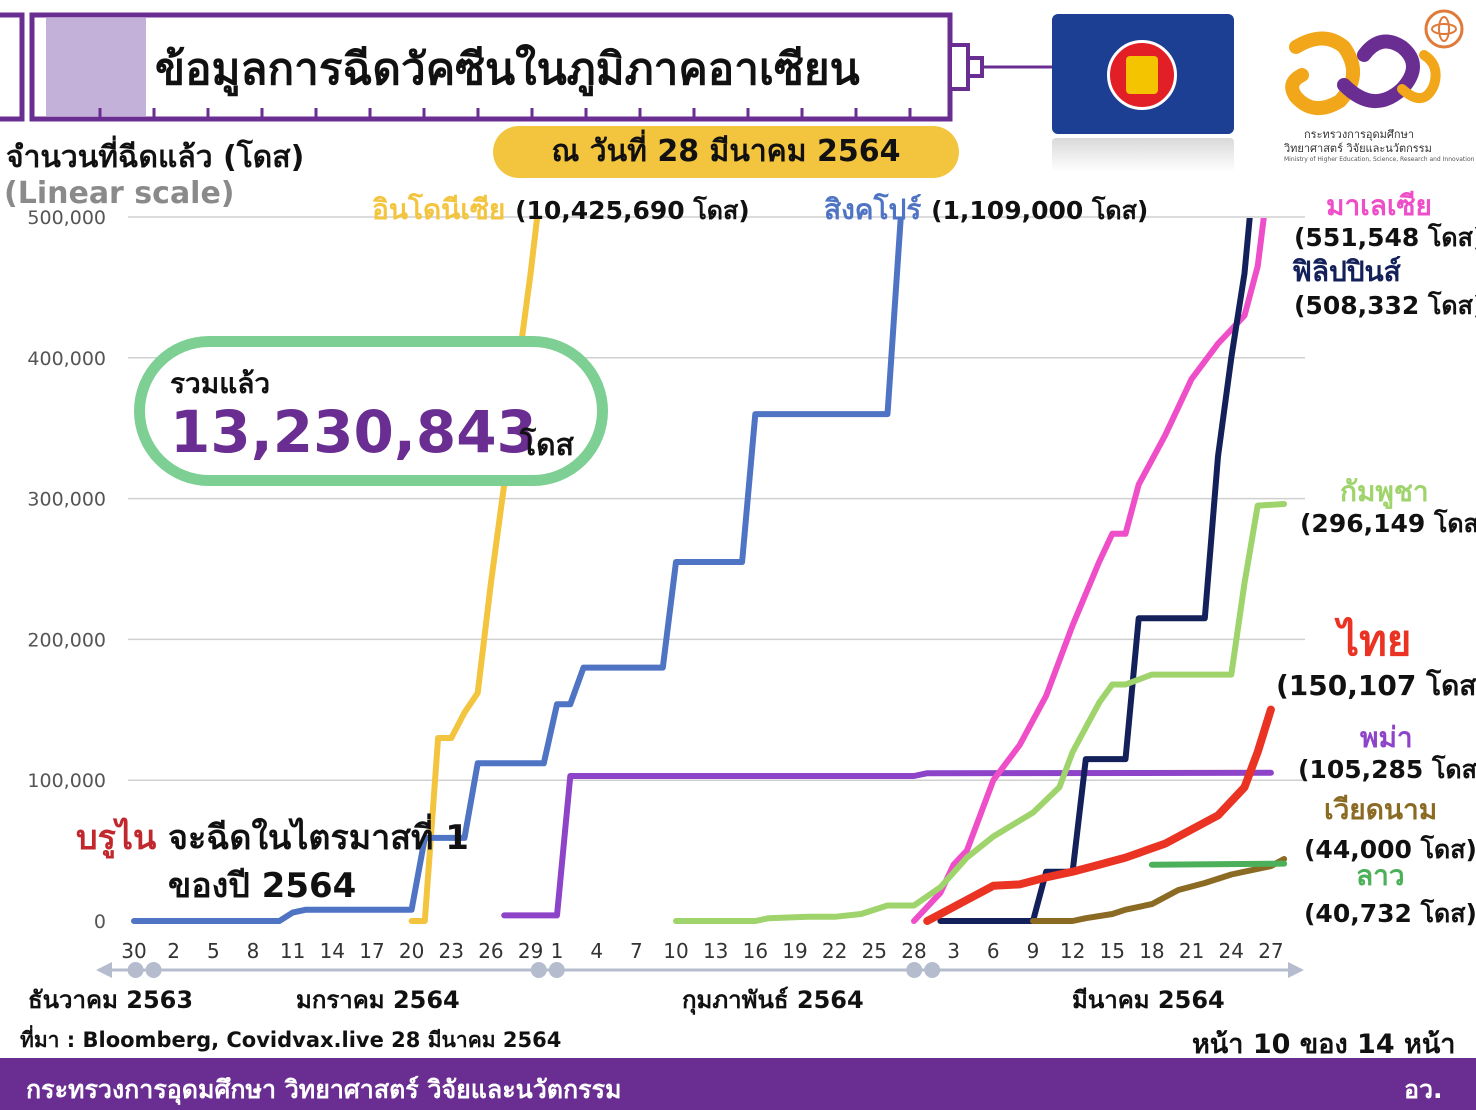  Describe the element at coordinates (794, 951) in the screenshot. I see `x-tick-label: 19` at that location.